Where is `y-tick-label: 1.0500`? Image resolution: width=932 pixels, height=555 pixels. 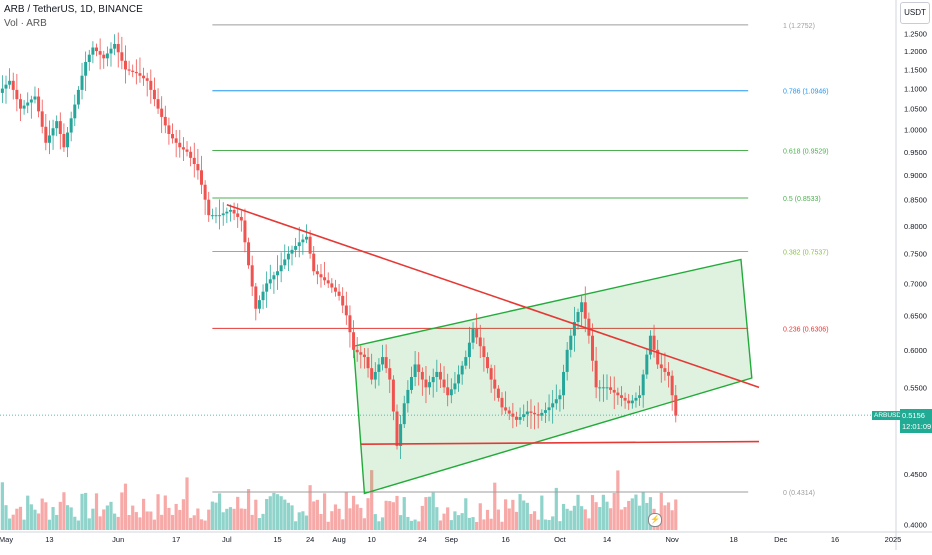 y-tick-label: 1.0500 is located at coordinates (915, 109).